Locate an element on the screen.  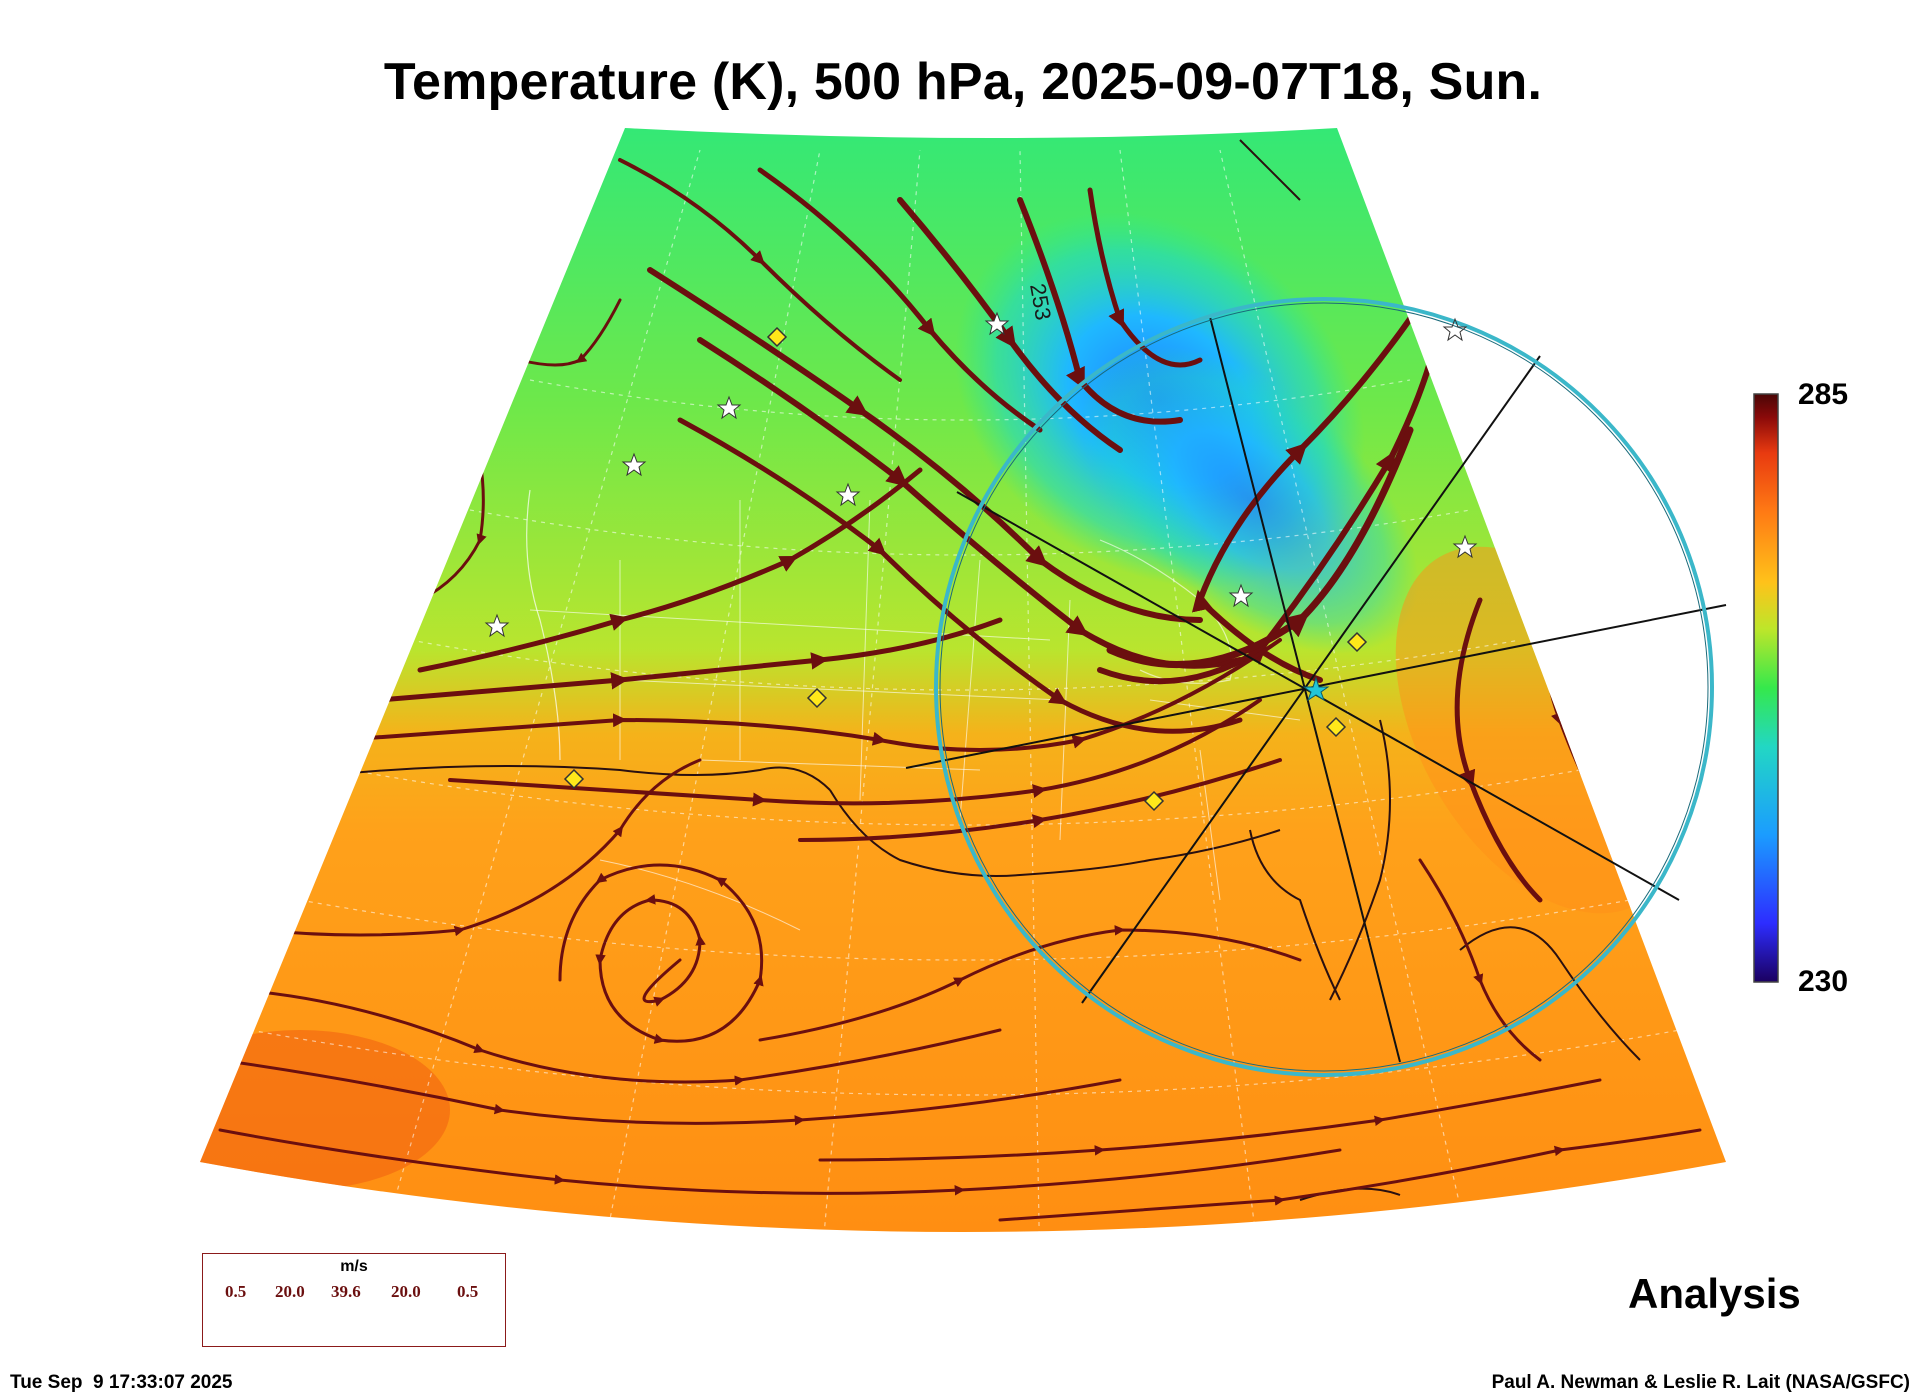
product-label: Analysis is located at coordinates (1714, 1293).